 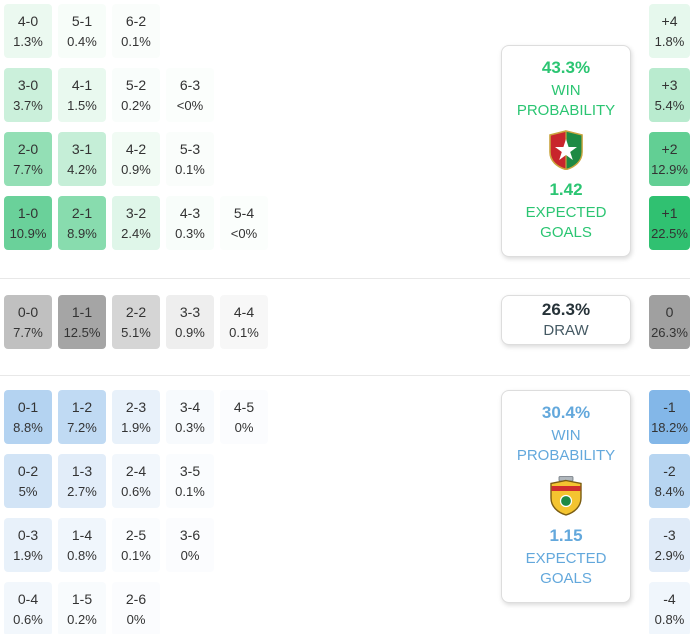 I want to click on score-row: 0-0 7.7% 1-1 12.5% 2-2 5.1% 3-3 0.9% 4-4 0.1%, so click(x=252, y=322).